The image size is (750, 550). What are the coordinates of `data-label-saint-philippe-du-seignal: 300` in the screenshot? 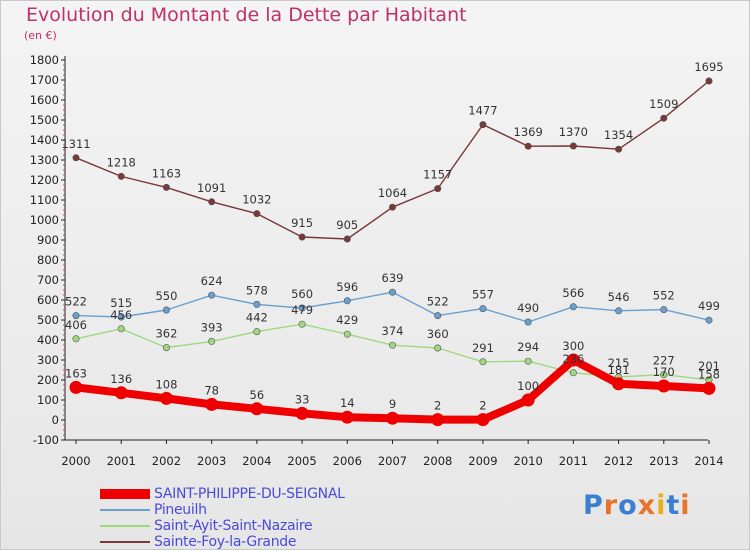 It's located at (573, 346).